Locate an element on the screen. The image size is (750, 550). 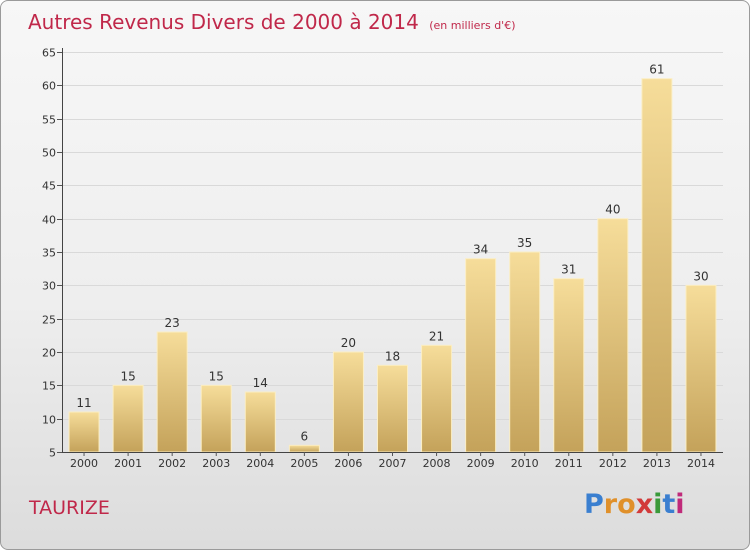
x-tick-label: 2011 is located at coordinates (569, 463).